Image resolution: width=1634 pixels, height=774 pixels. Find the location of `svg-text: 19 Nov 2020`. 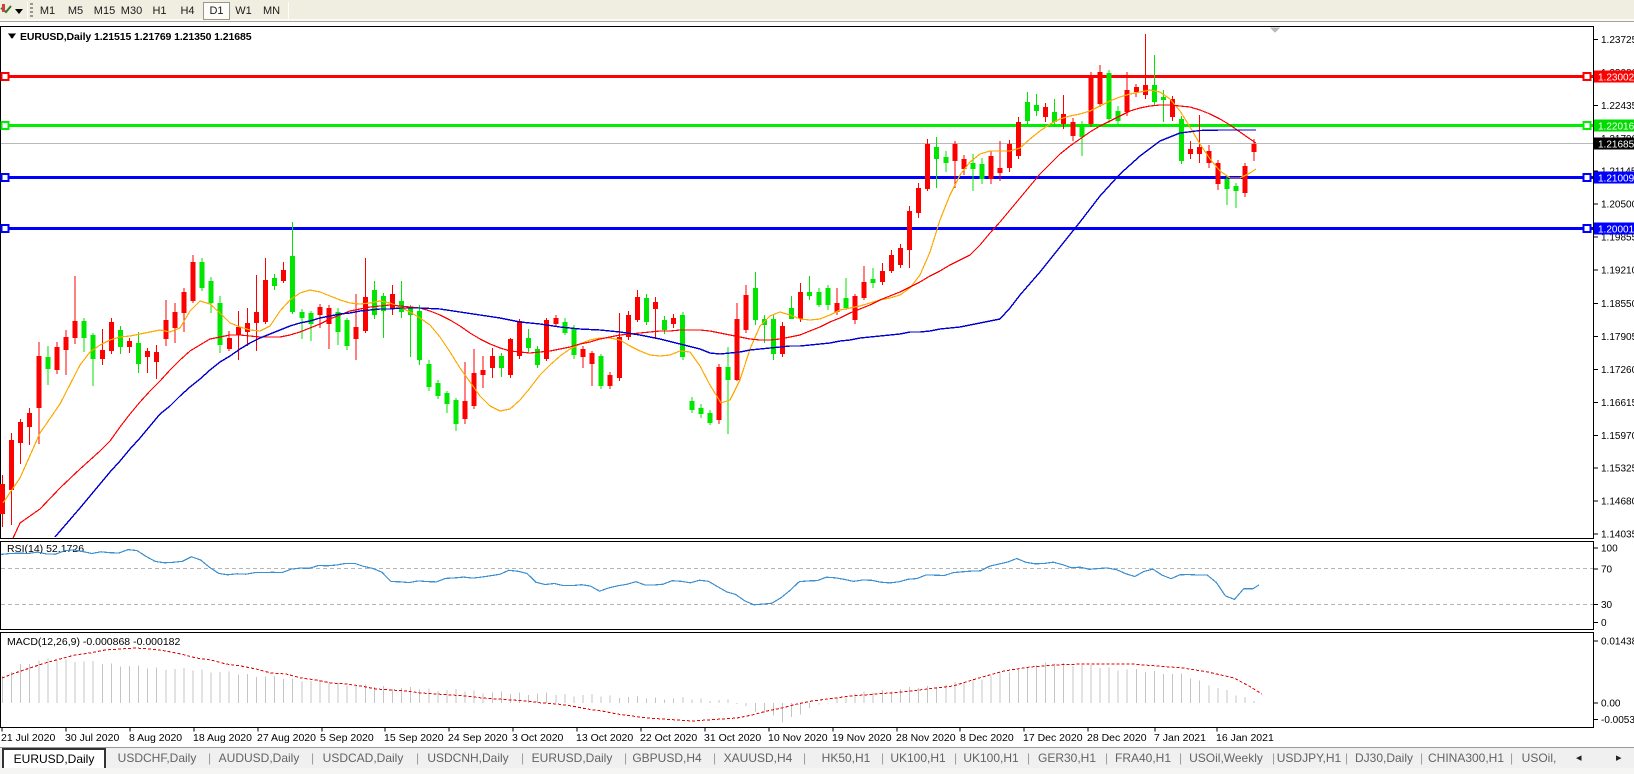

svg-text: 19 Nov 2020 is located at coordinates (862, 738).